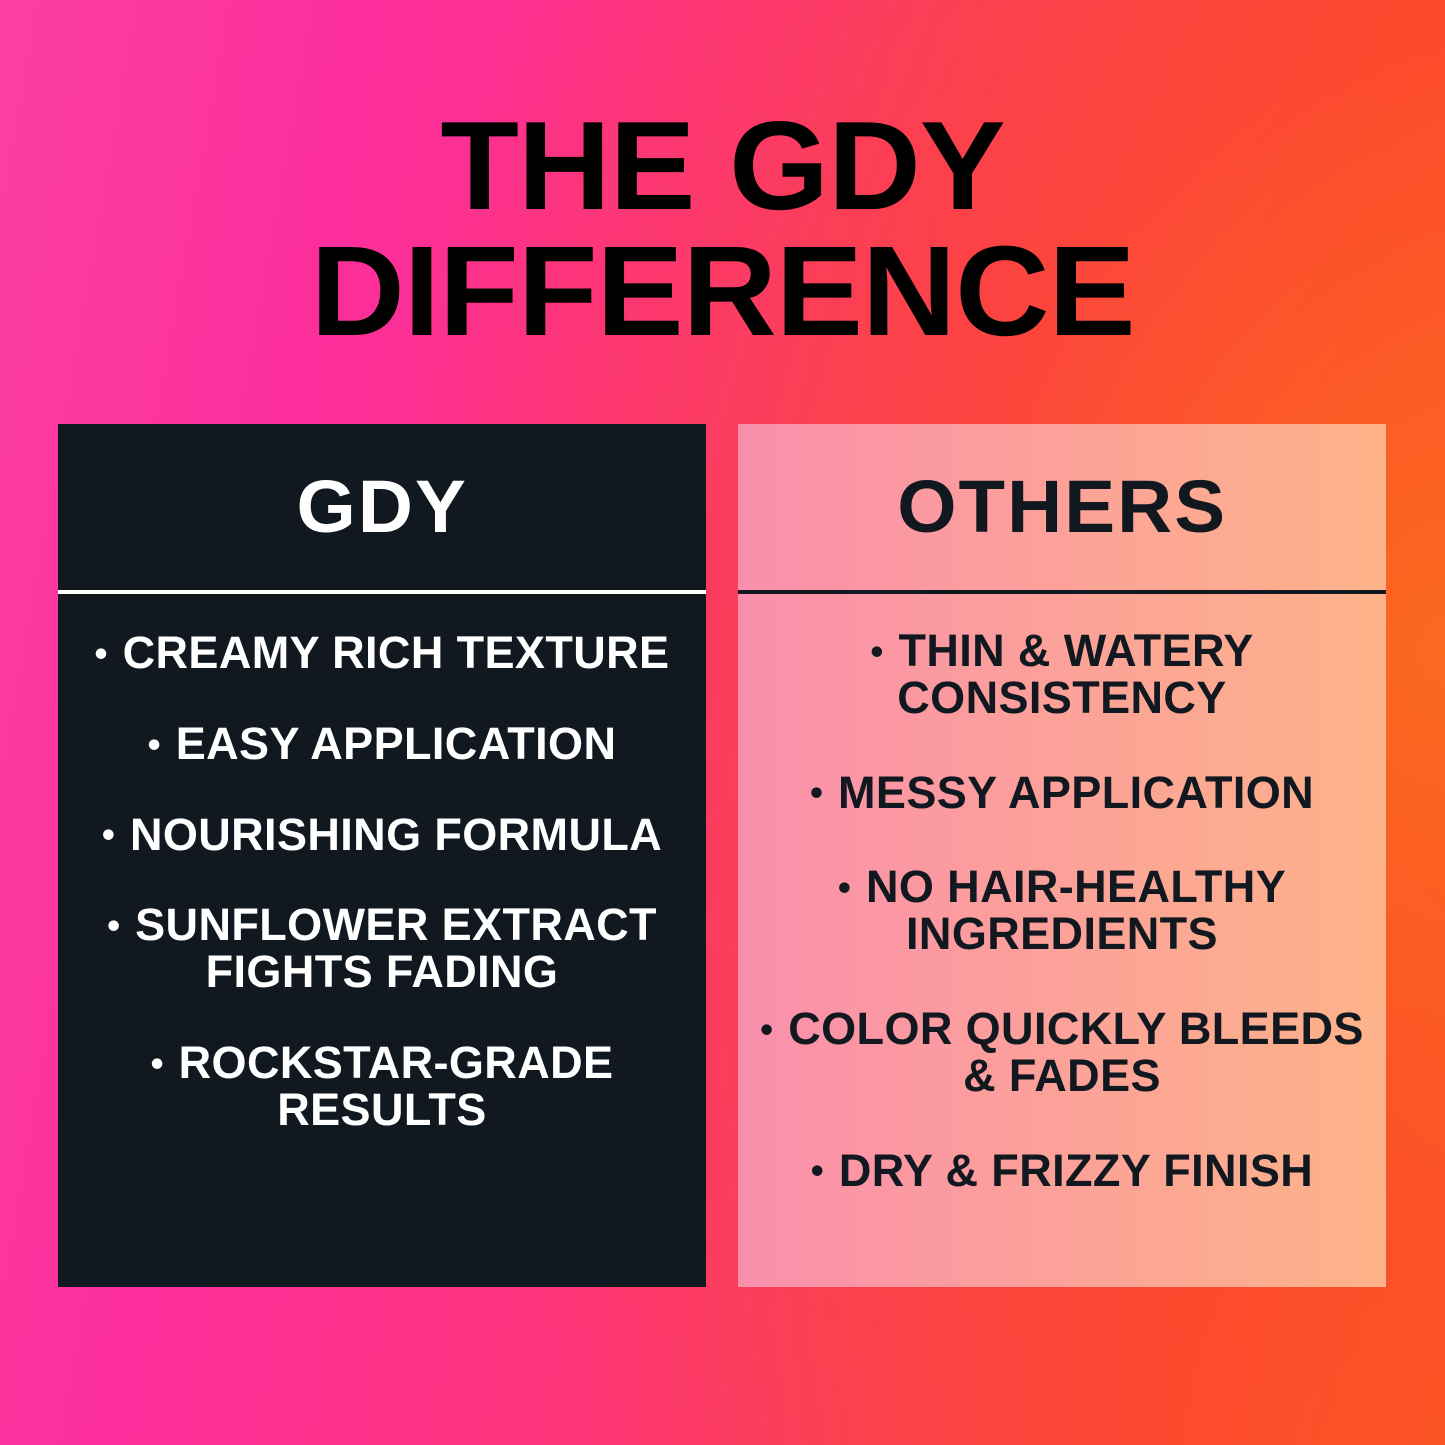 The image size is (1445, 1445). I want to click on title-line-1: THE GDY, so click(722, 165).